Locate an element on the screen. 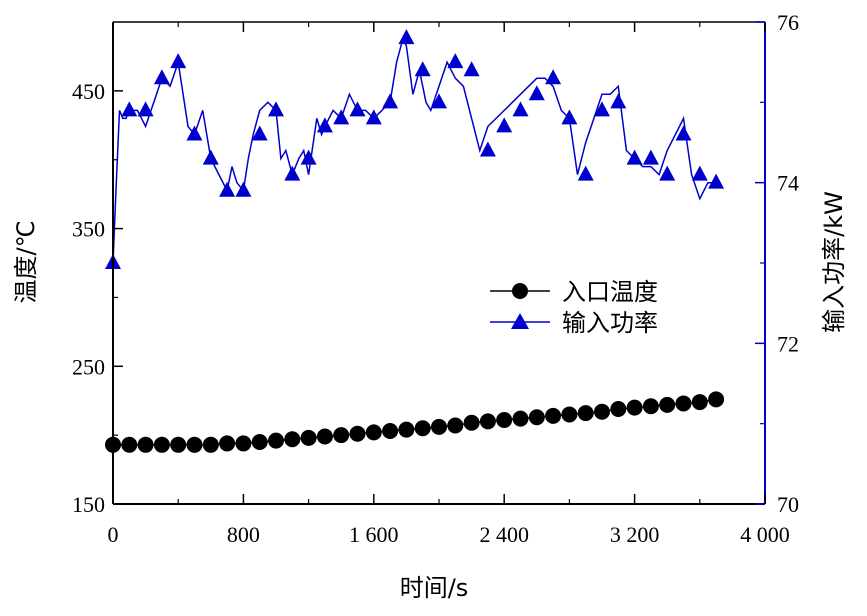 The width and height of the screenshot is (867, 616). x-tick-label: 3 200 is located at coordinates (635, 534).